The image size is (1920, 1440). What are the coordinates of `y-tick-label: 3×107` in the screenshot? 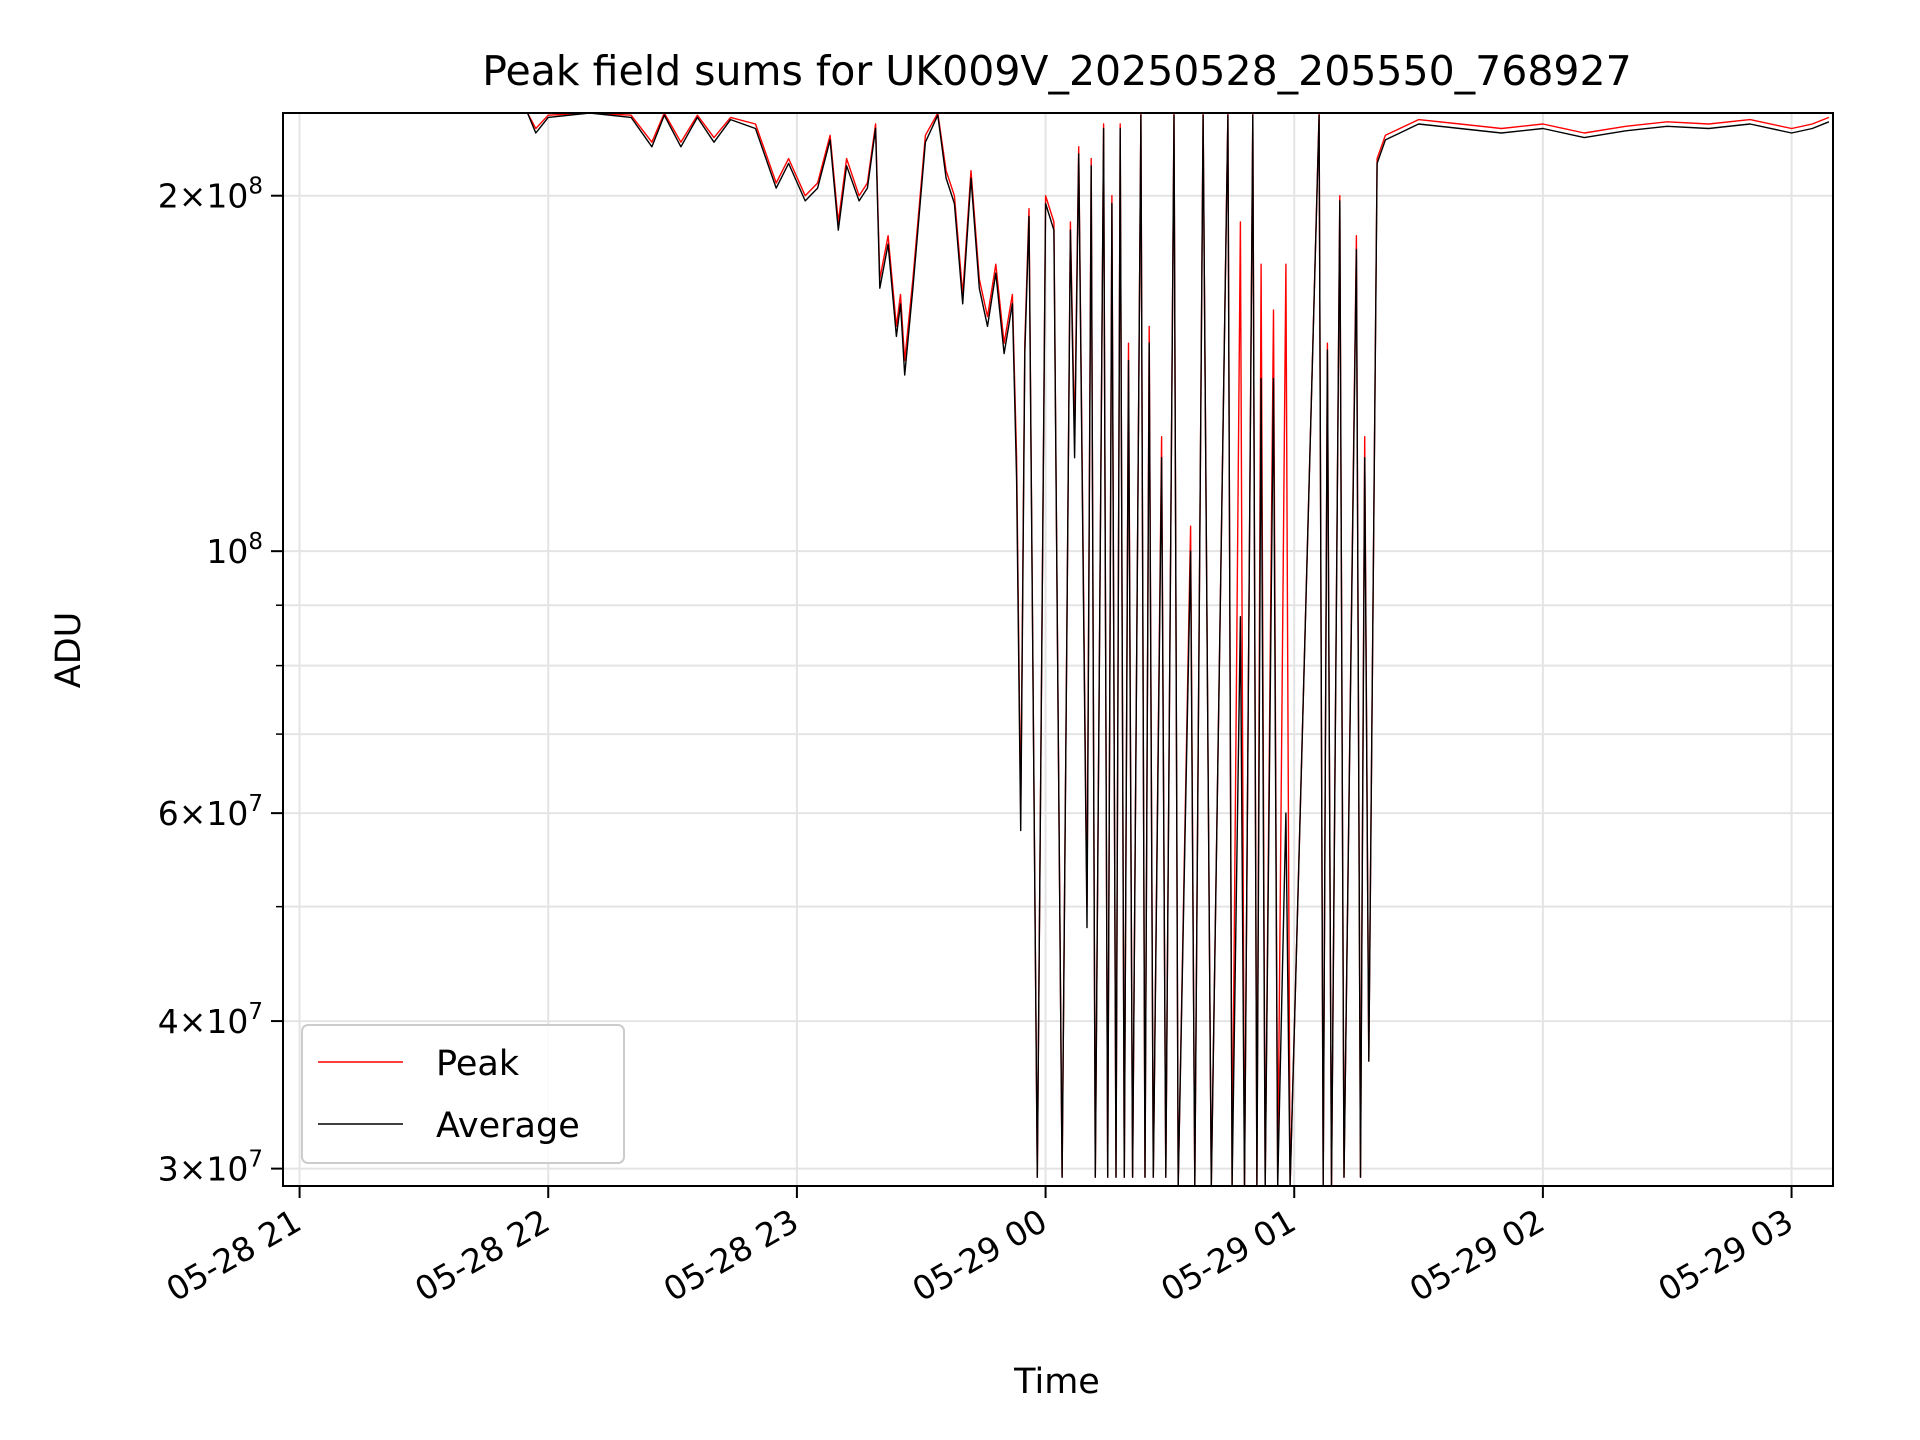 It's located at (210, 1168).